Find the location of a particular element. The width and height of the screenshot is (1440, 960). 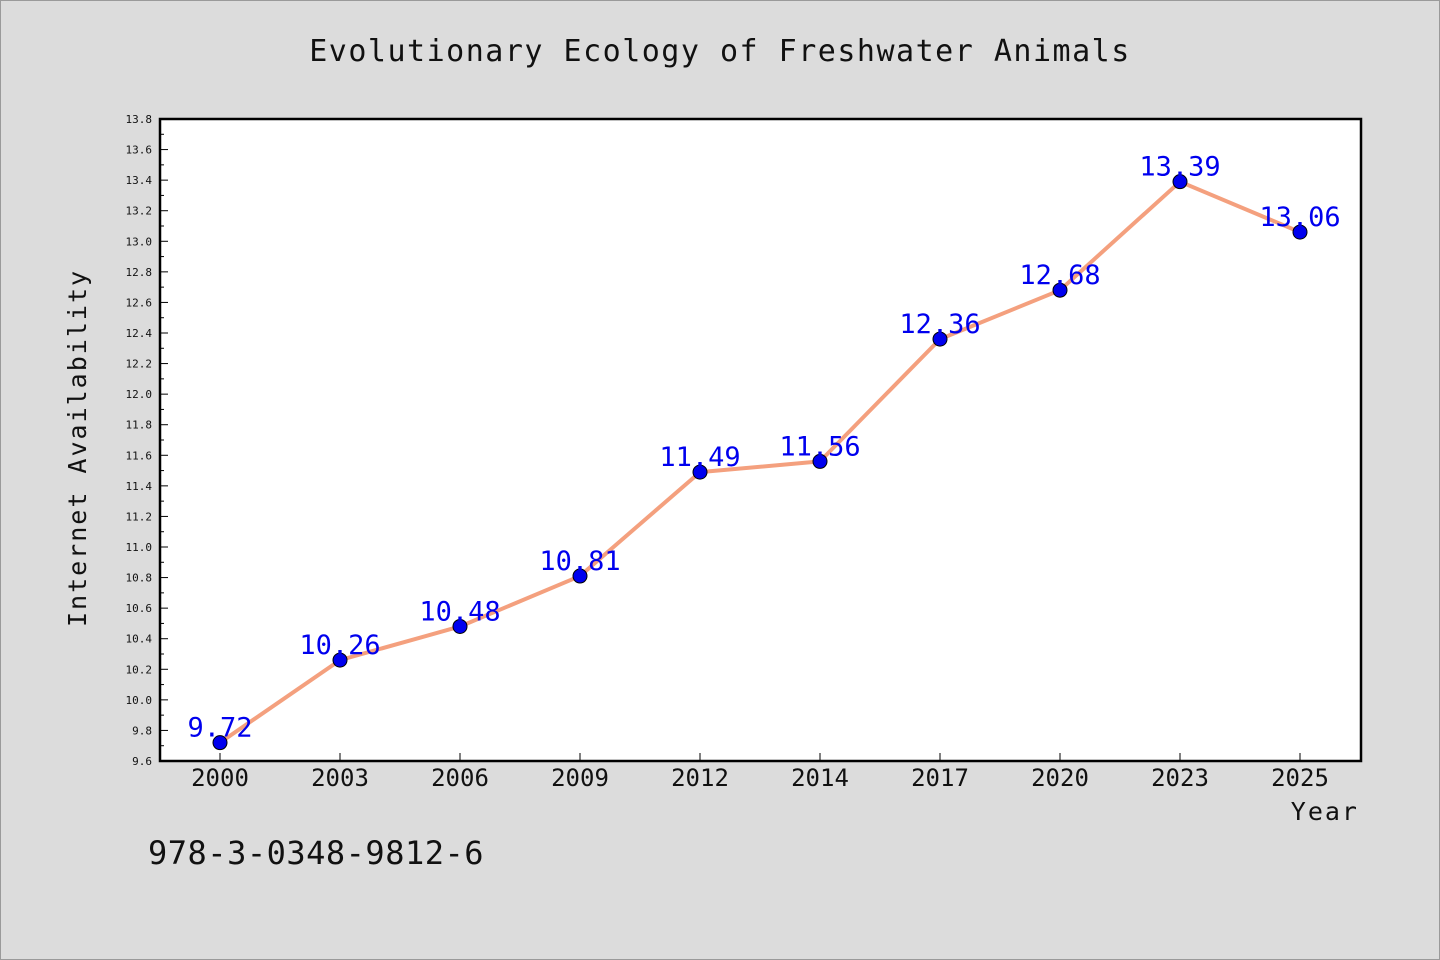

y-tick-label: 13.6 is located at coordinates (139, 150).